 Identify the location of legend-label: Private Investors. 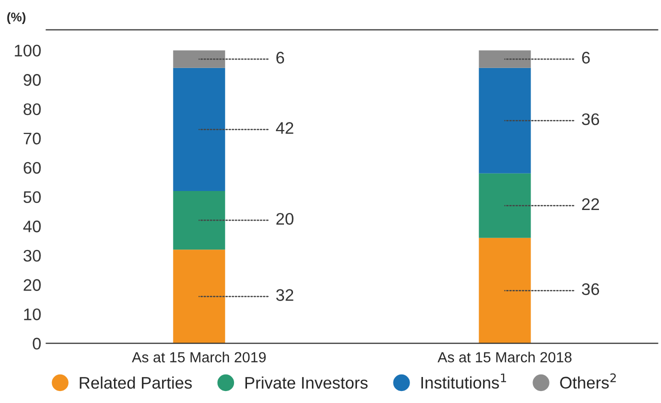
(306, 382).